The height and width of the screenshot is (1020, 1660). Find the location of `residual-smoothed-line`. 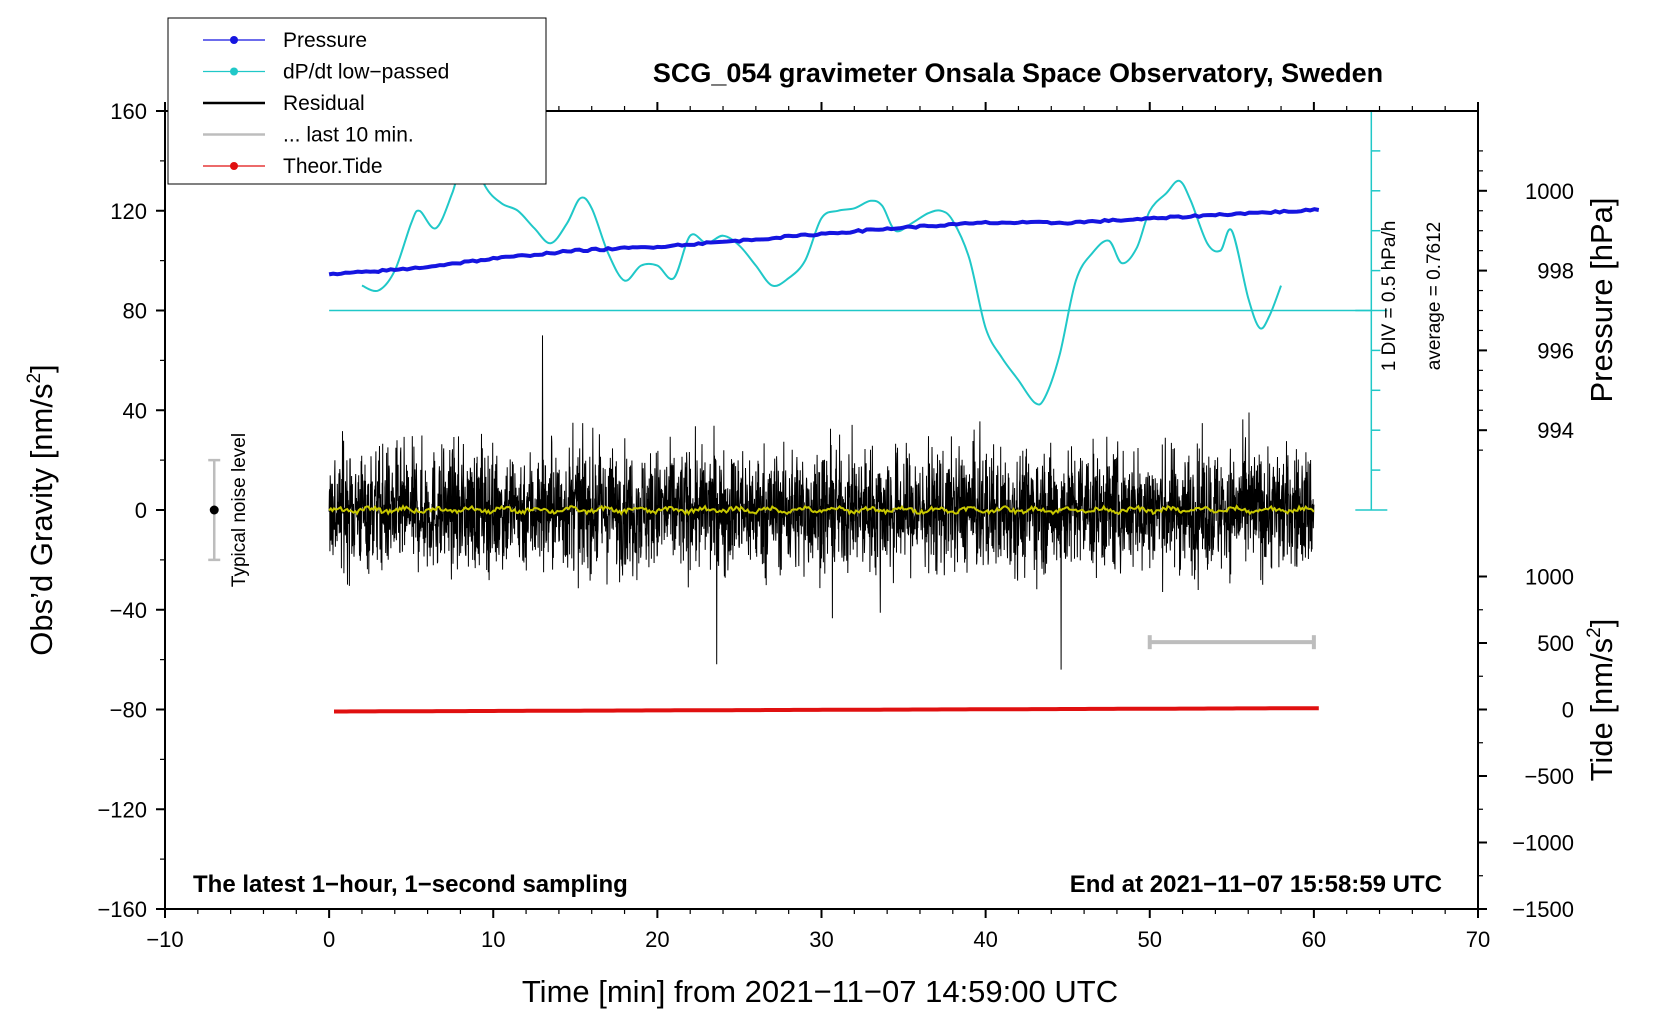

residual-smoothed-line is located at coordinates (821, 509).